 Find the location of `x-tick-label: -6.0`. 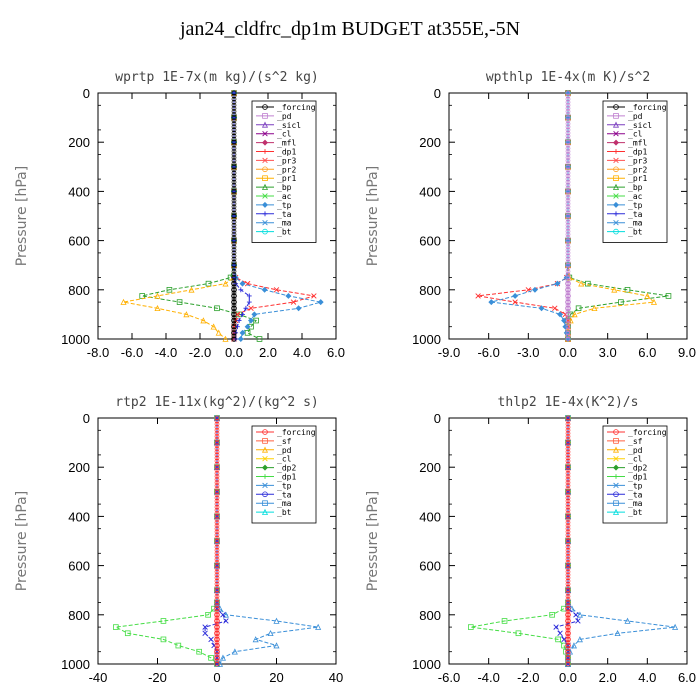

x-tick-label: -6.0 is located at coordinates (488, 352).